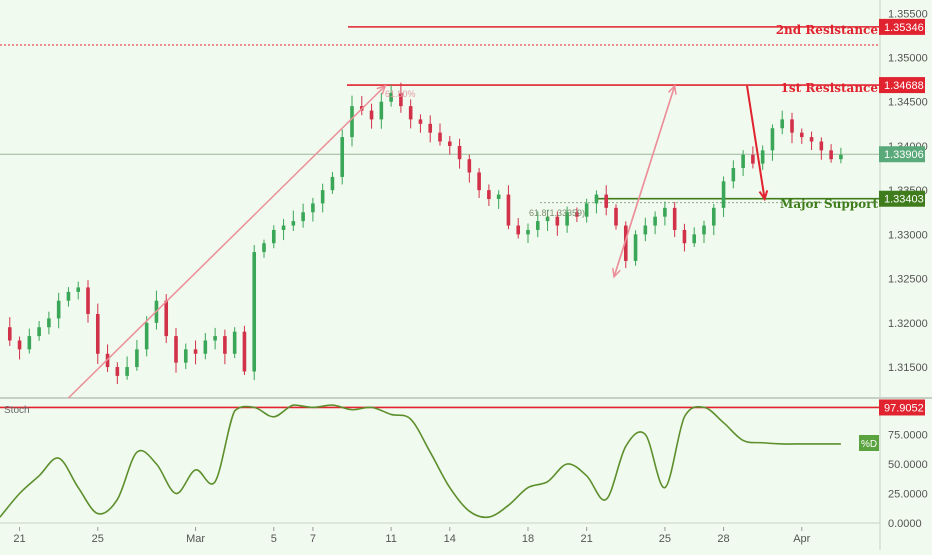  Describe the element at coordinates (723, 539) in the screenshot. I see `time-tick-label: 28` at that location.